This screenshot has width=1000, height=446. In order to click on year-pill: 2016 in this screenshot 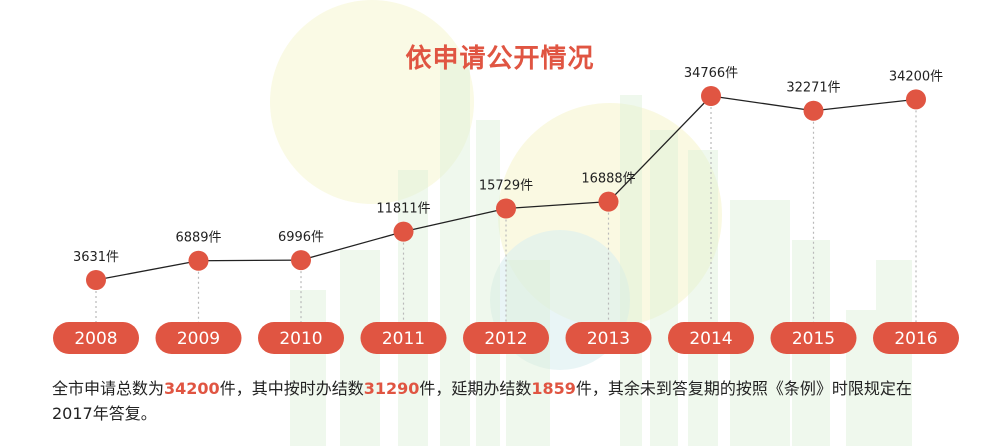, I will do `click(916, 338)`.